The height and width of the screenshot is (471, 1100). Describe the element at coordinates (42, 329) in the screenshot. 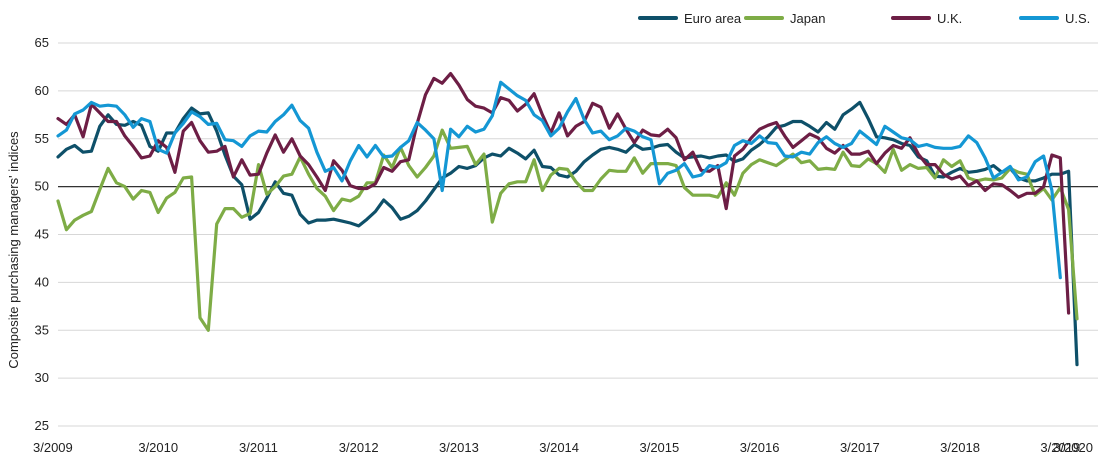

I see `y-tick-label: 35` at that location.